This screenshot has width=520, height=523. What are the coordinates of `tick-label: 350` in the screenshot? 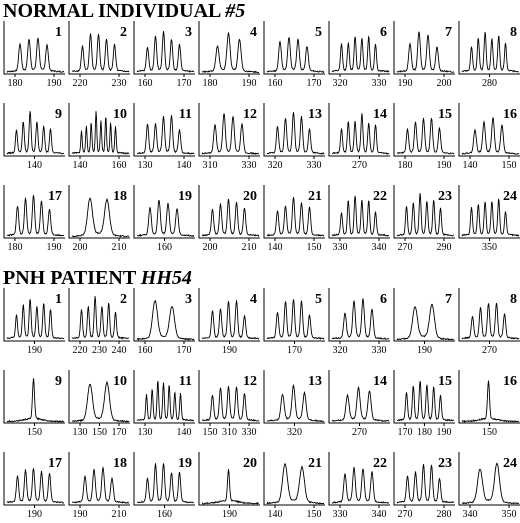 It's located at (509, 514).